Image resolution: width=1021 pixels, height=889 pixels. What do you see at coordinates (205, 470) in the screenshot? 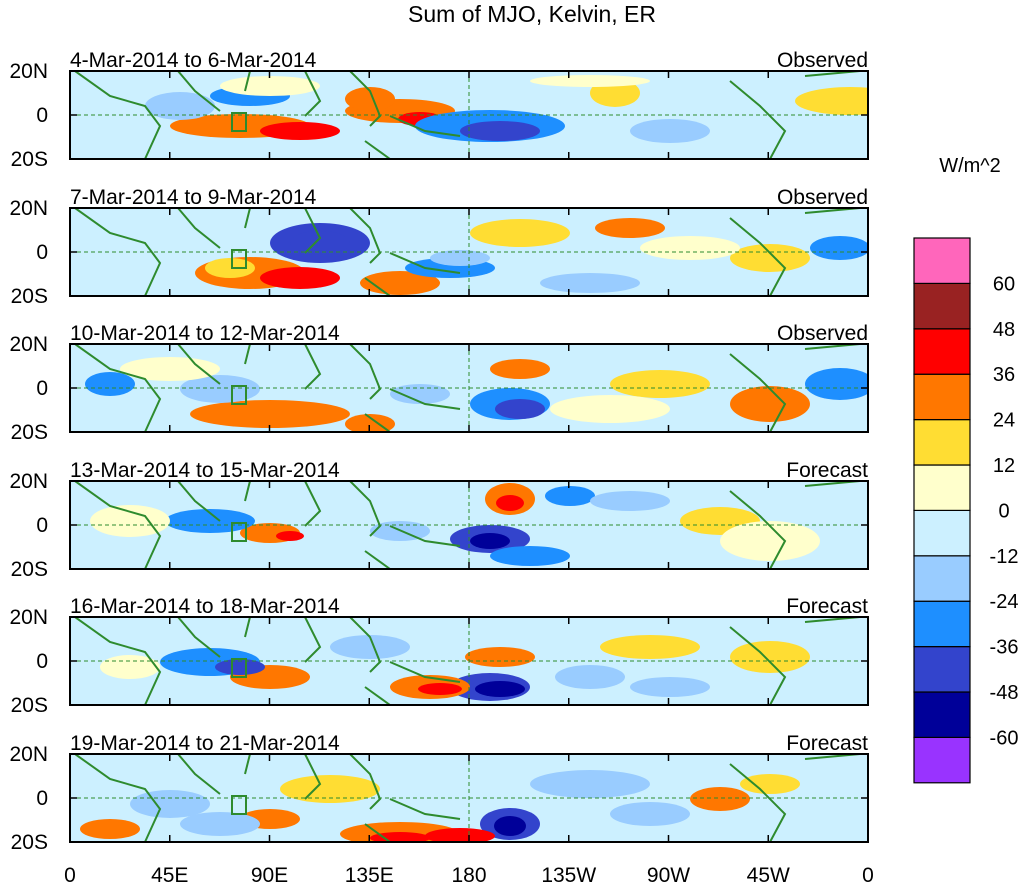
I see `panel-date-range: 13-Mar-2014 to 15-Mar-2014` at bounding box center [205, 470].